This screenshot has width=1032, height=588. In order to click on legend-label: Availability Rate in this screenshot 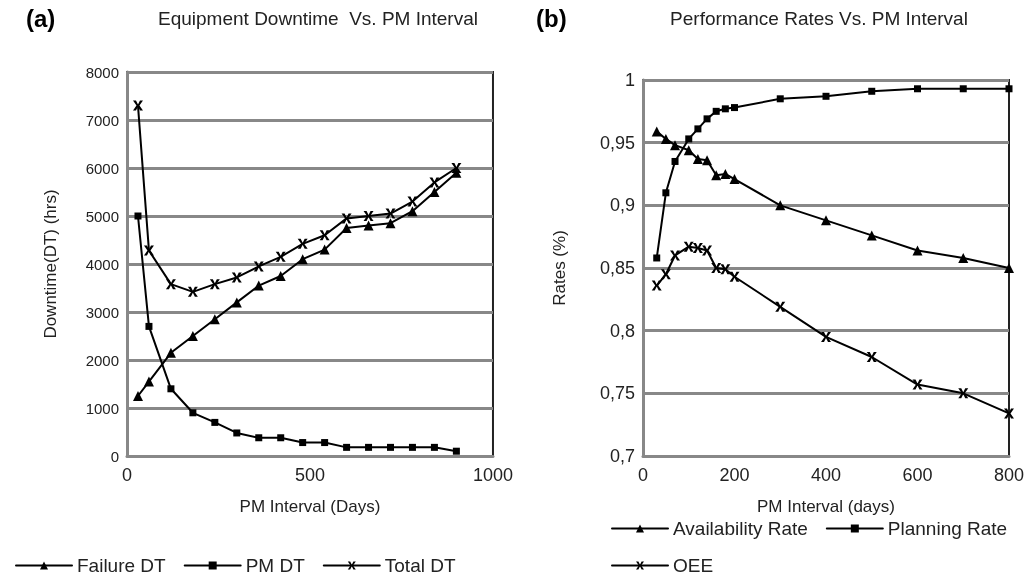, I will do `click(740, 528)`.